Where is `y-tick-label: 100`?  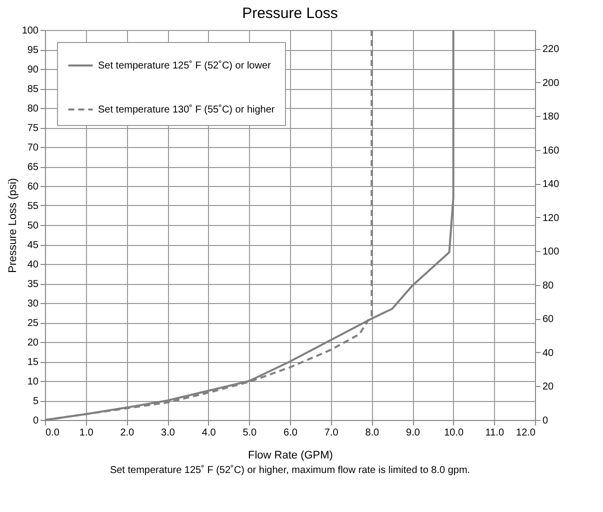
y-tick-label: 100 is located at coordinates (30, 31).